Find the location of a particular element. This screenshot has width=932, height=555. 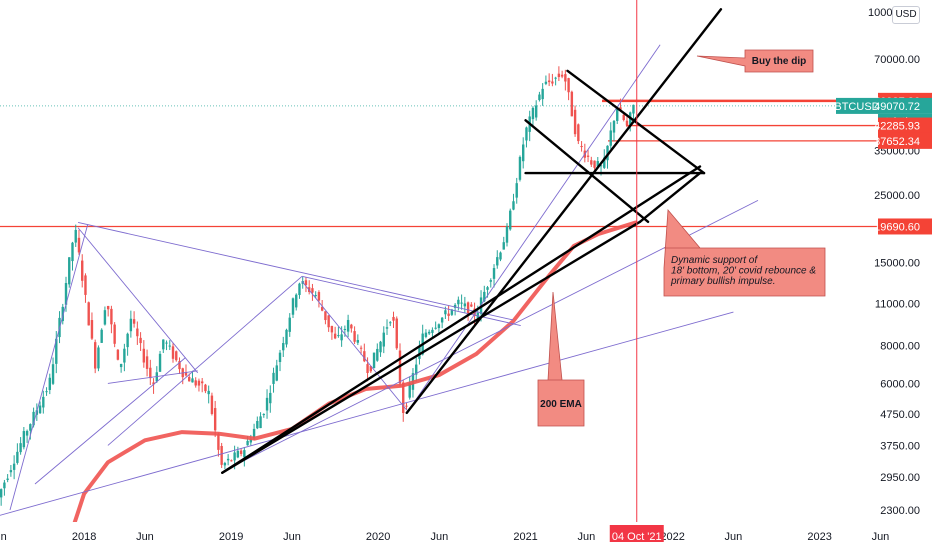

price-level-tag: 37652.34 is located at coordinates (903, 140).